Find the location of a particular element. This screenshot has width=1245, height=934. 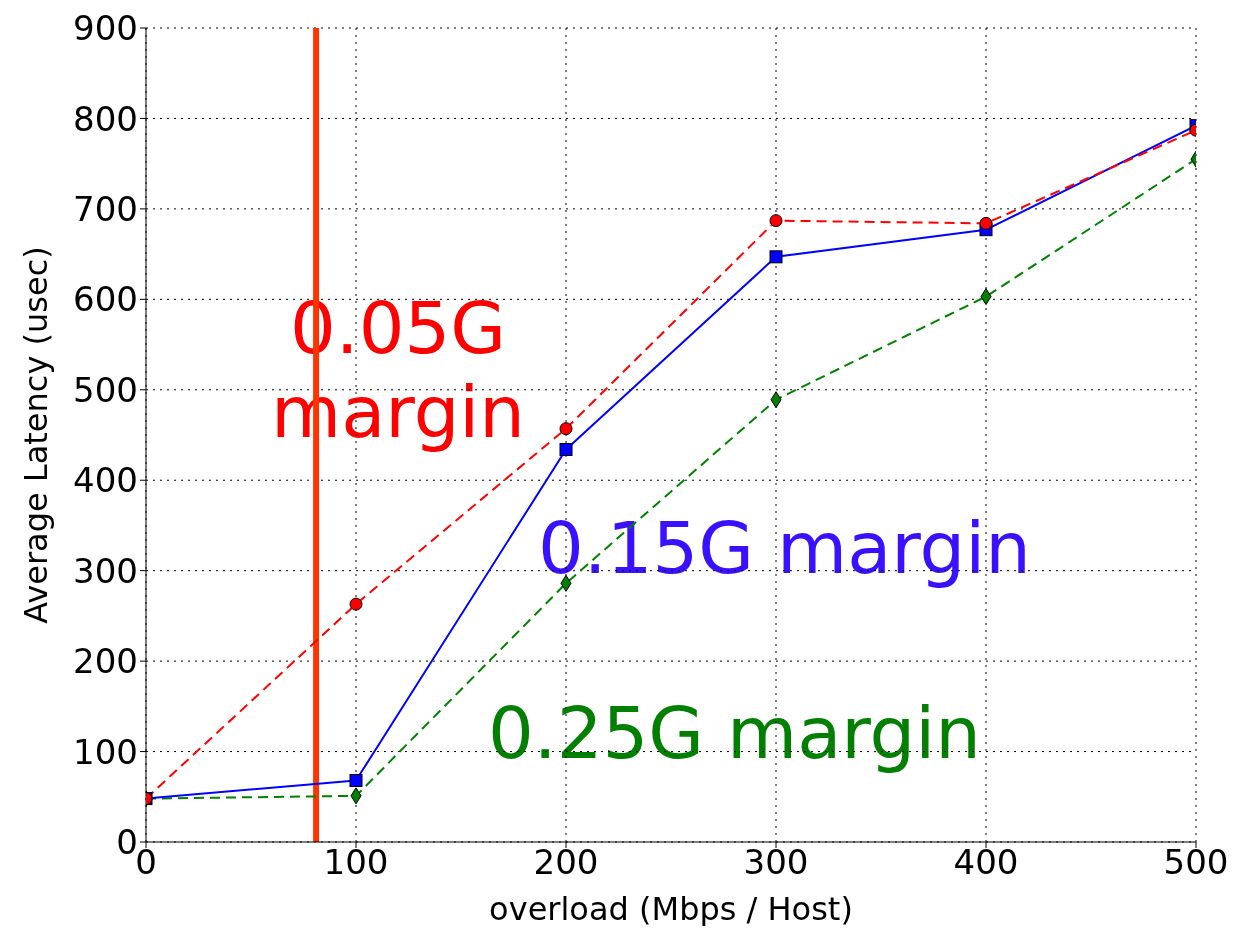

x-tick-label: 300 is located at coordinates (776, 862).